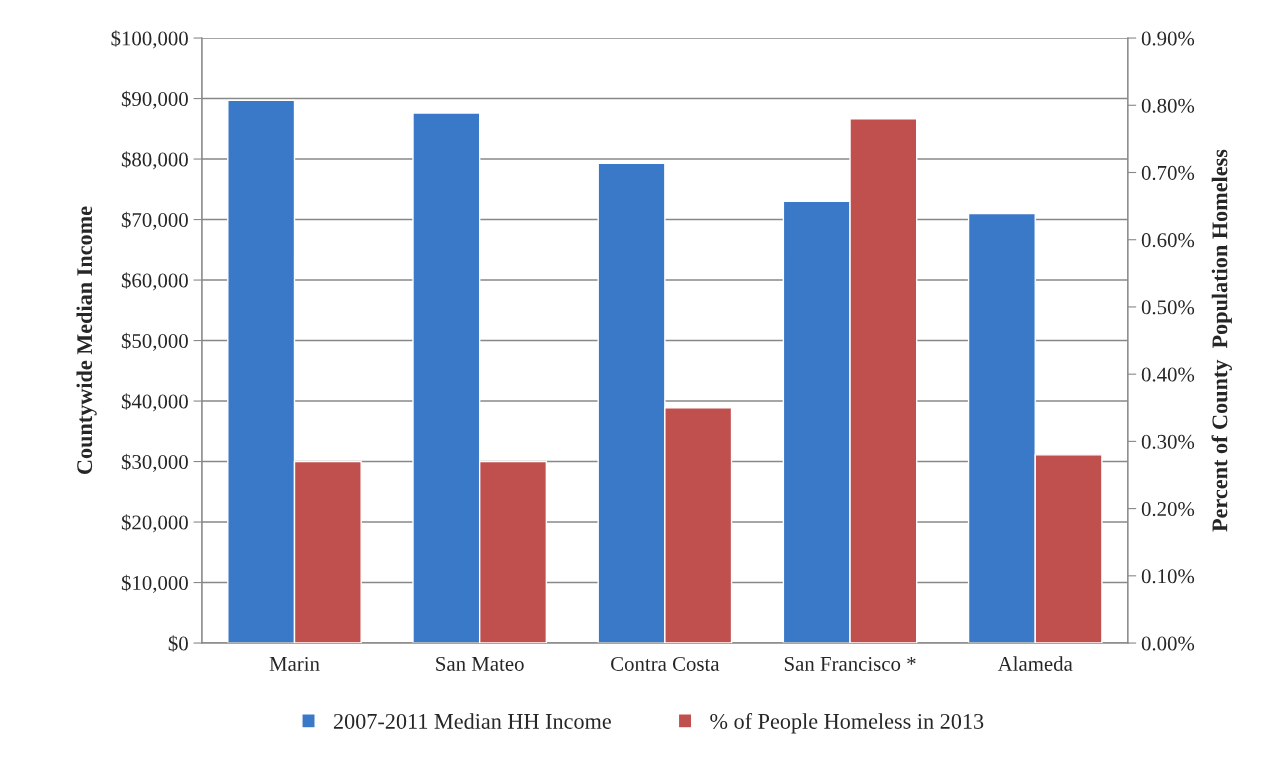  Describe the element at coordinates (154, 160) in the screenshot. I see `y-tick-label: $80,000` at that location.